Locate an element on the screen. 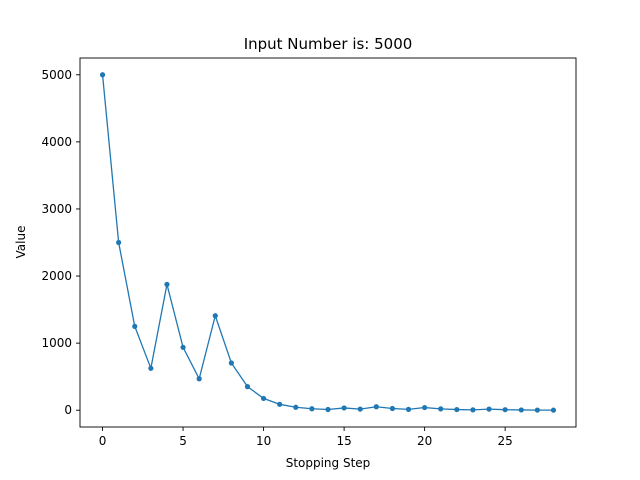 Image resolution: width=640 pixels, height=480 pixels. x-axis-ticks: 0 5 10 15 20 25 is located at coordinates (306, 437).